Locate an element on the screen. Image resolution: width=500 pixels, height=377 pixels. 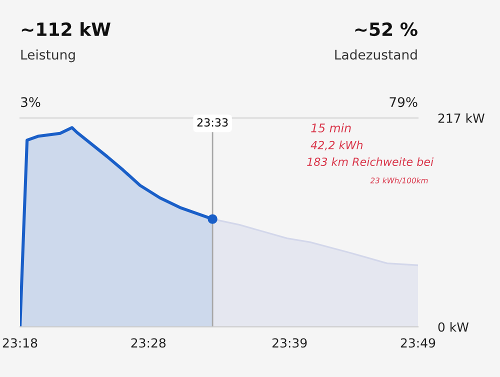
y-tick-label: 217 kW is located at coordinates (461, 118).